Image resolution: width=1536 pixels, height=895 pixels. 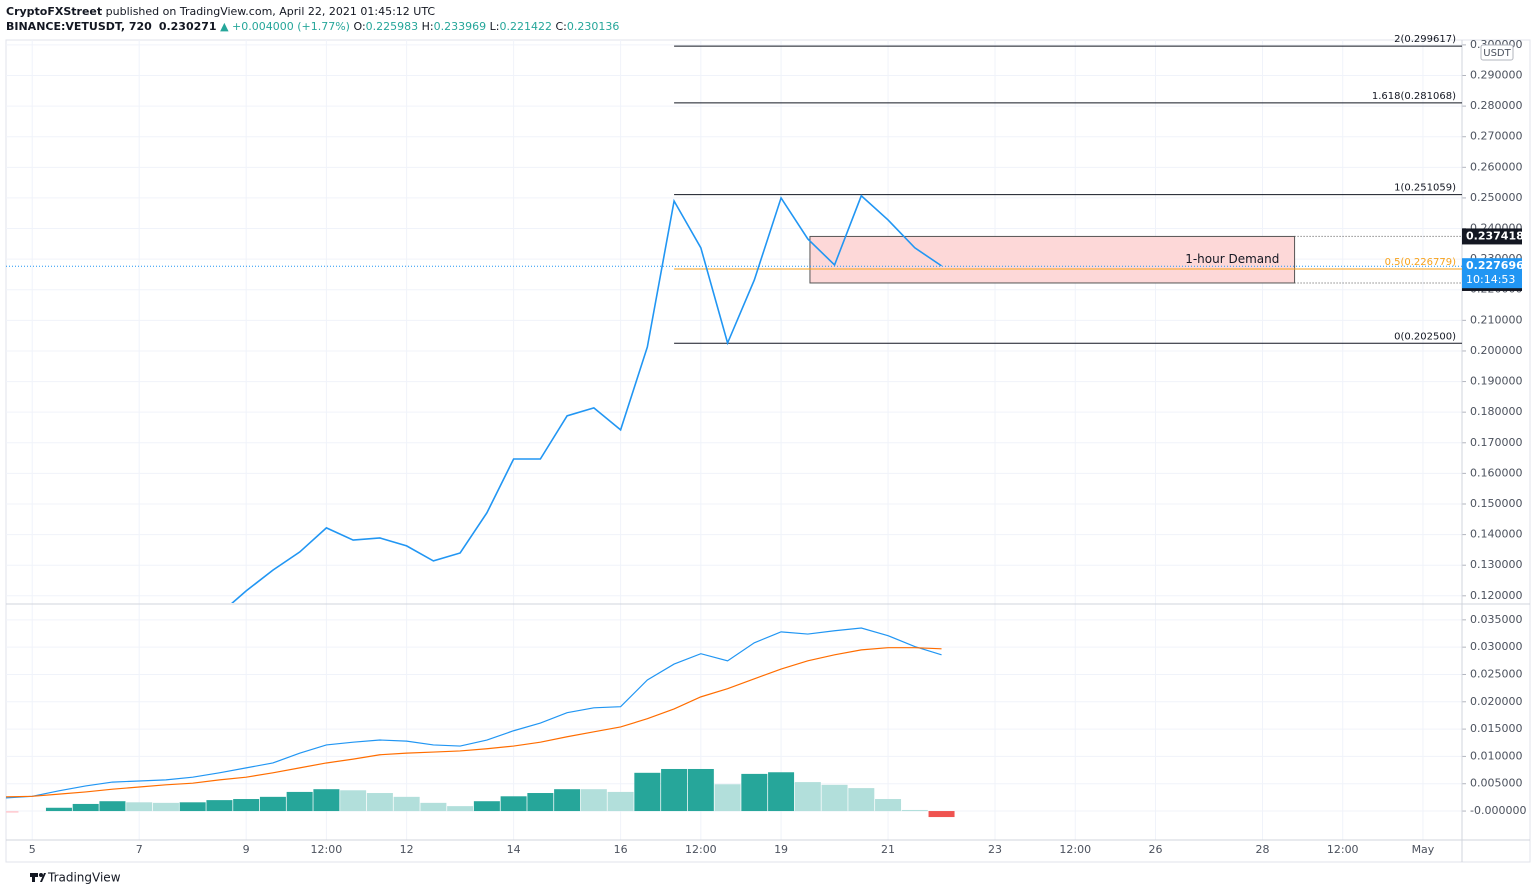 What do you see at coordinates (621, 849) in the screenshot?
I see `x-tick-label: 16` at bounding box center [621, 849].